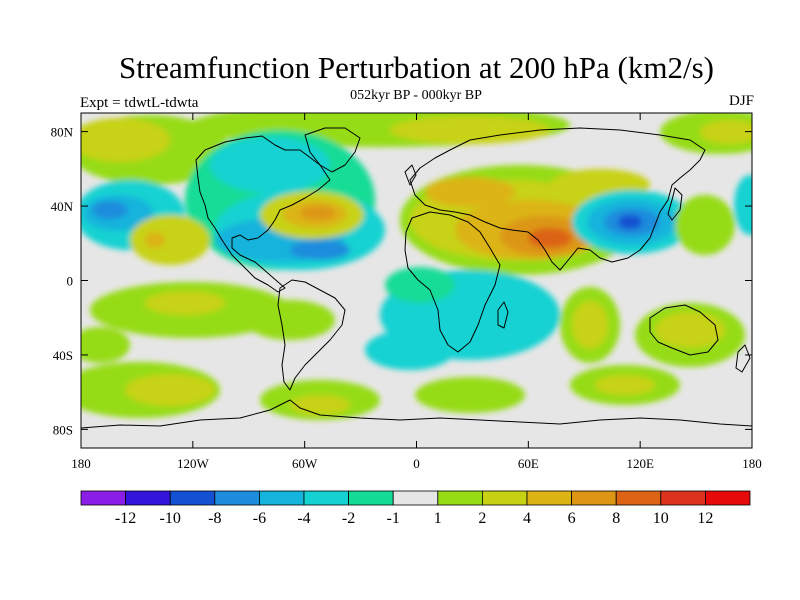  Describe the element at coordinates (741, 101) in the screenshot. I see `season-label: DJF` at that location.